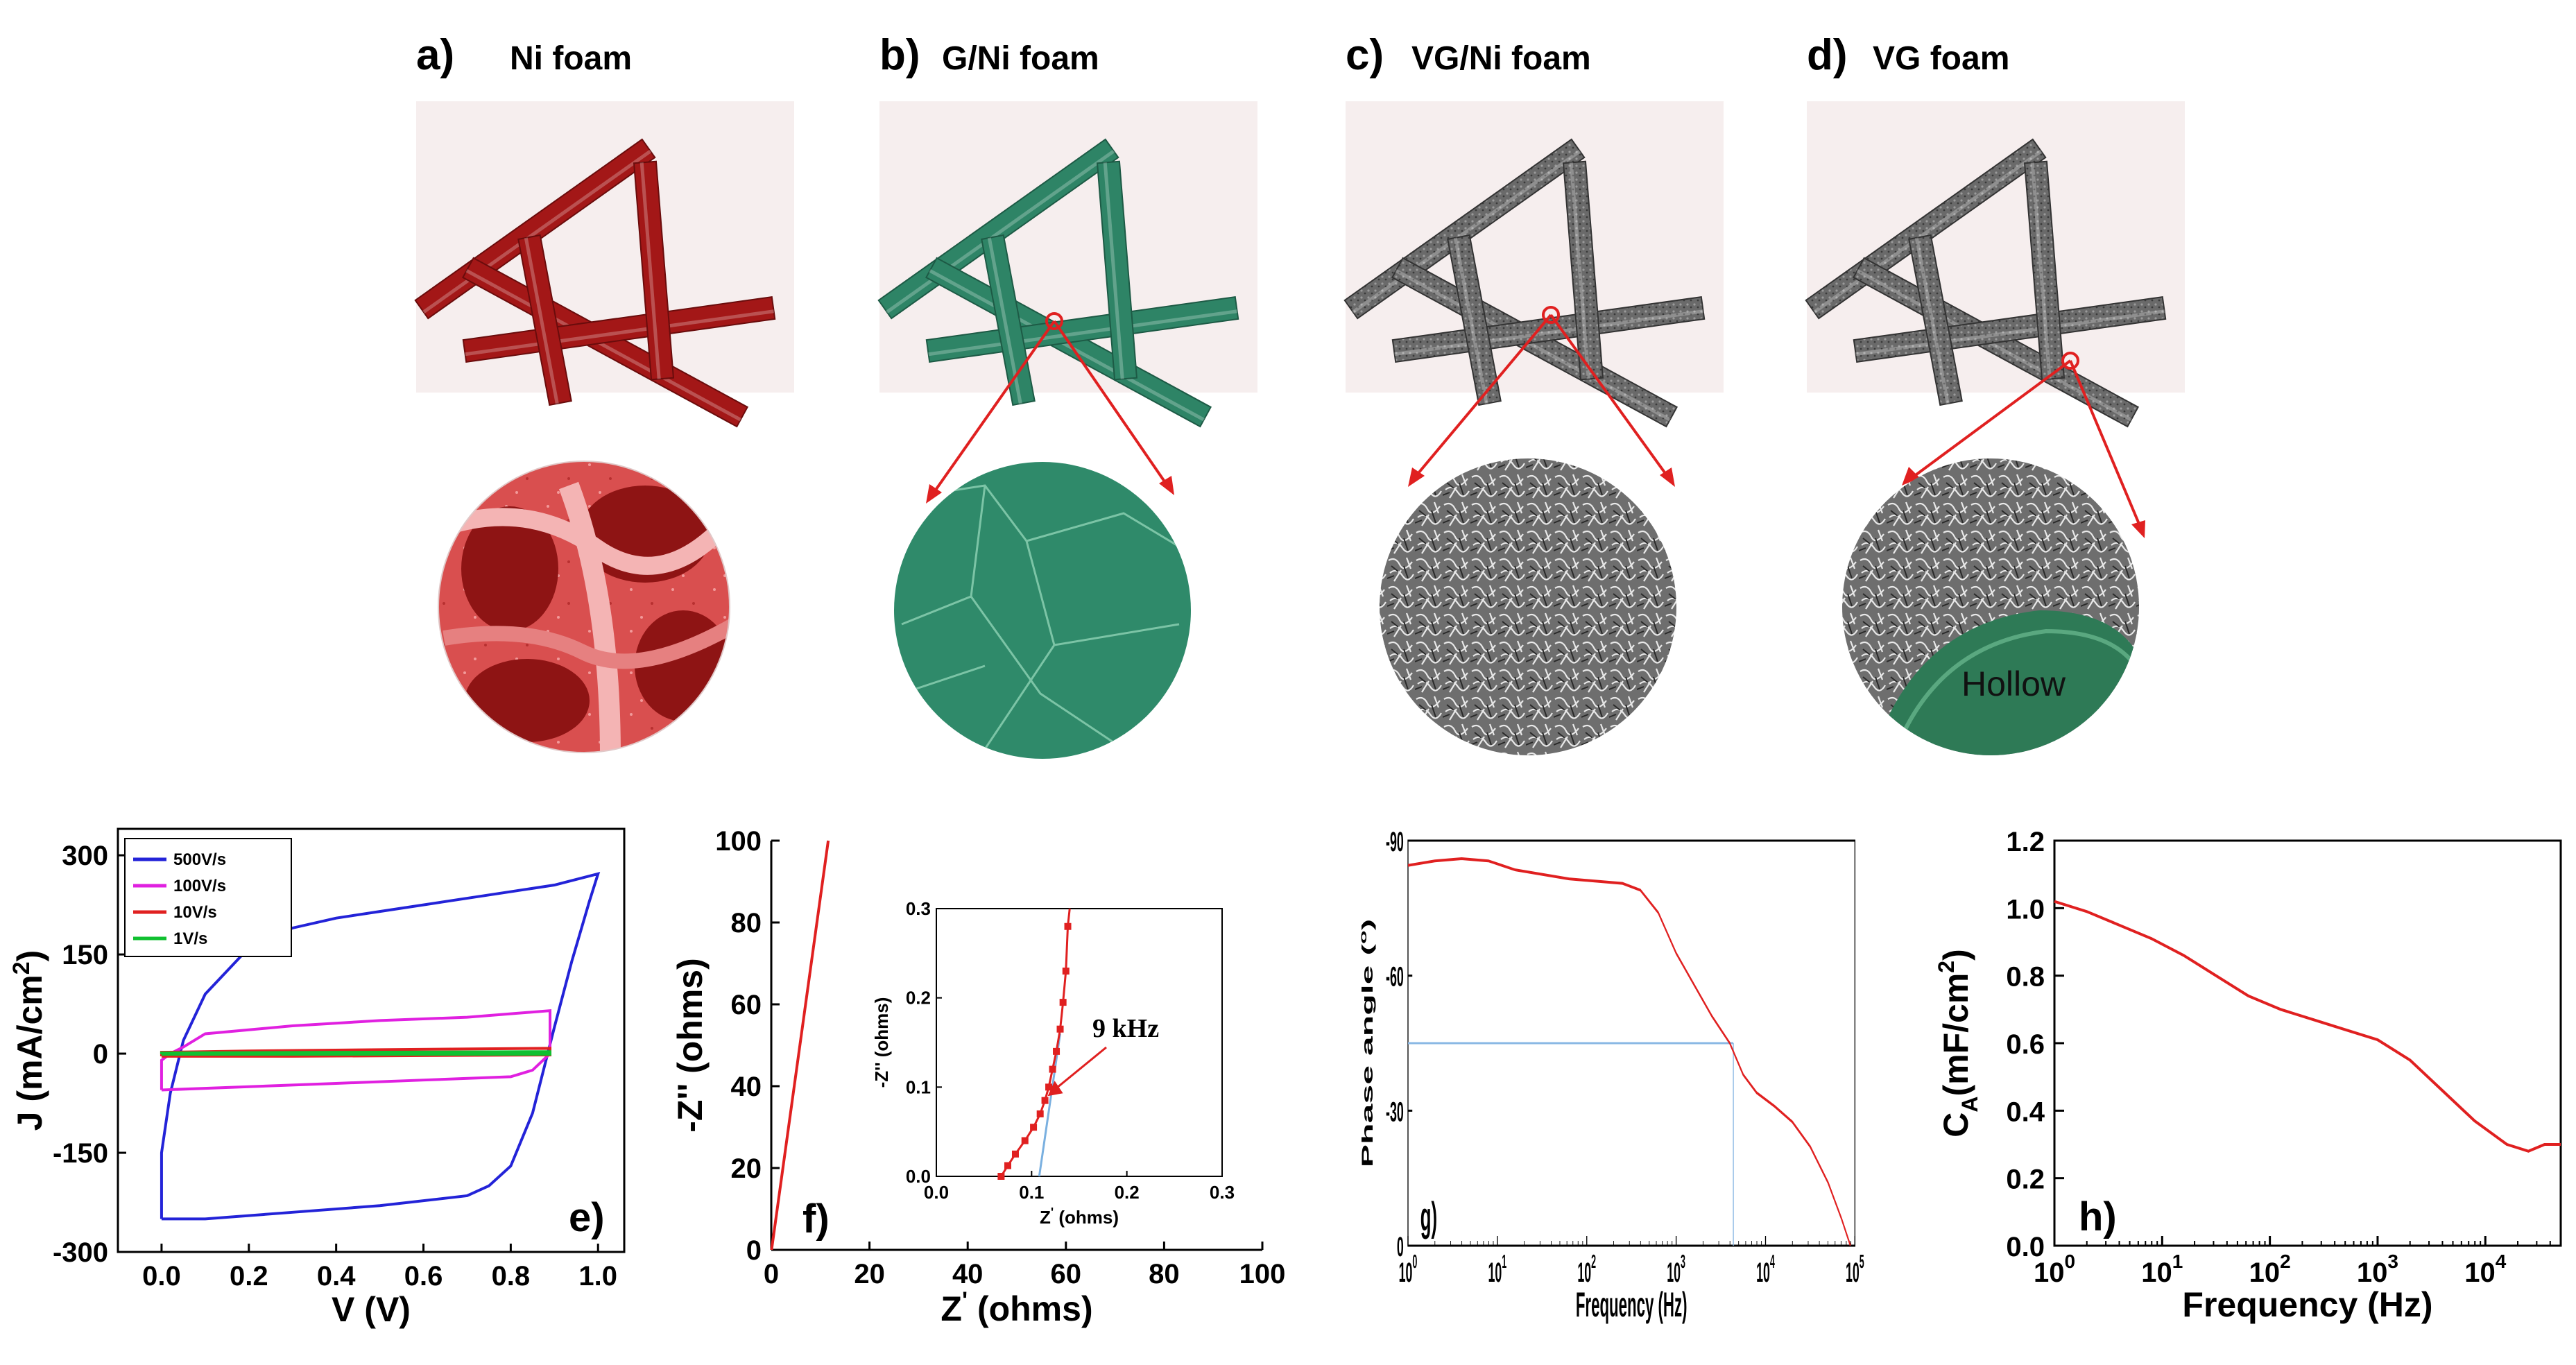  What do you see at coordinates (2485, 1269) in the screenshot?
I see `x-tick-label: 104` at bounding box center [2485, 1269].